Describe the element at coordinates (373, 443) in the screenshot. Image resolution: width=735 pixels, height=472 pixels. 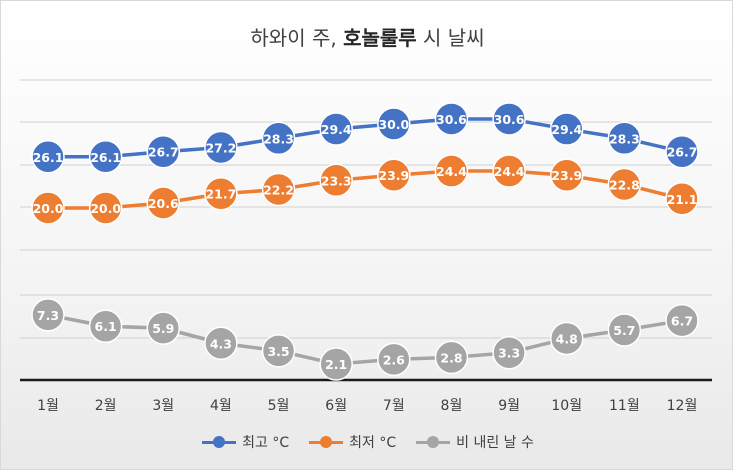
I see `legend-label-low: 최저 °C` at that location.